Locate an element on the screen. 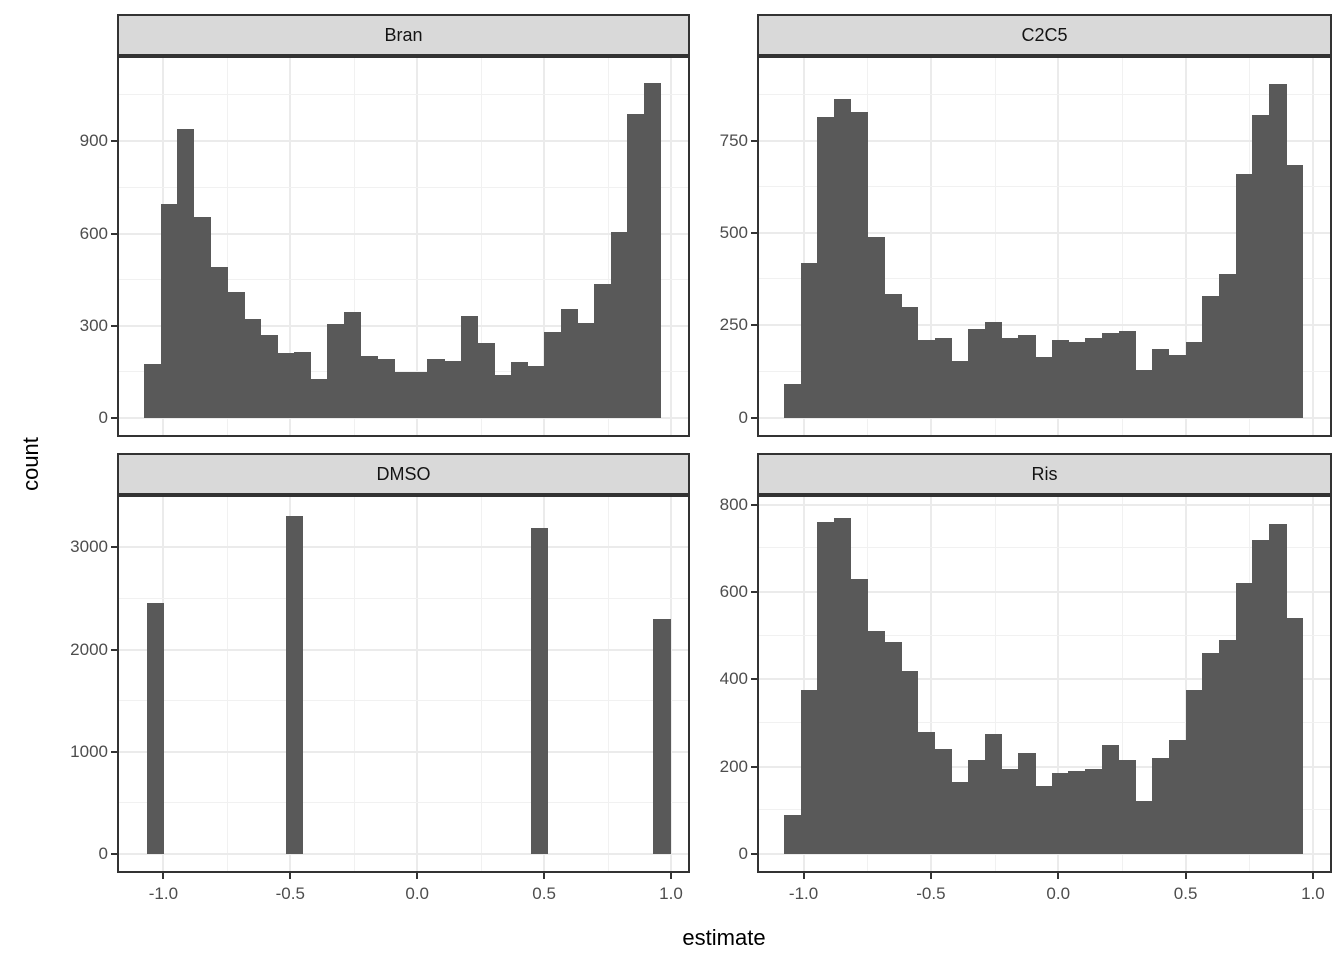 The height and width of the screenshot is (960, 1344). y-tick-label: 400 is located at coordinates (733, 679).